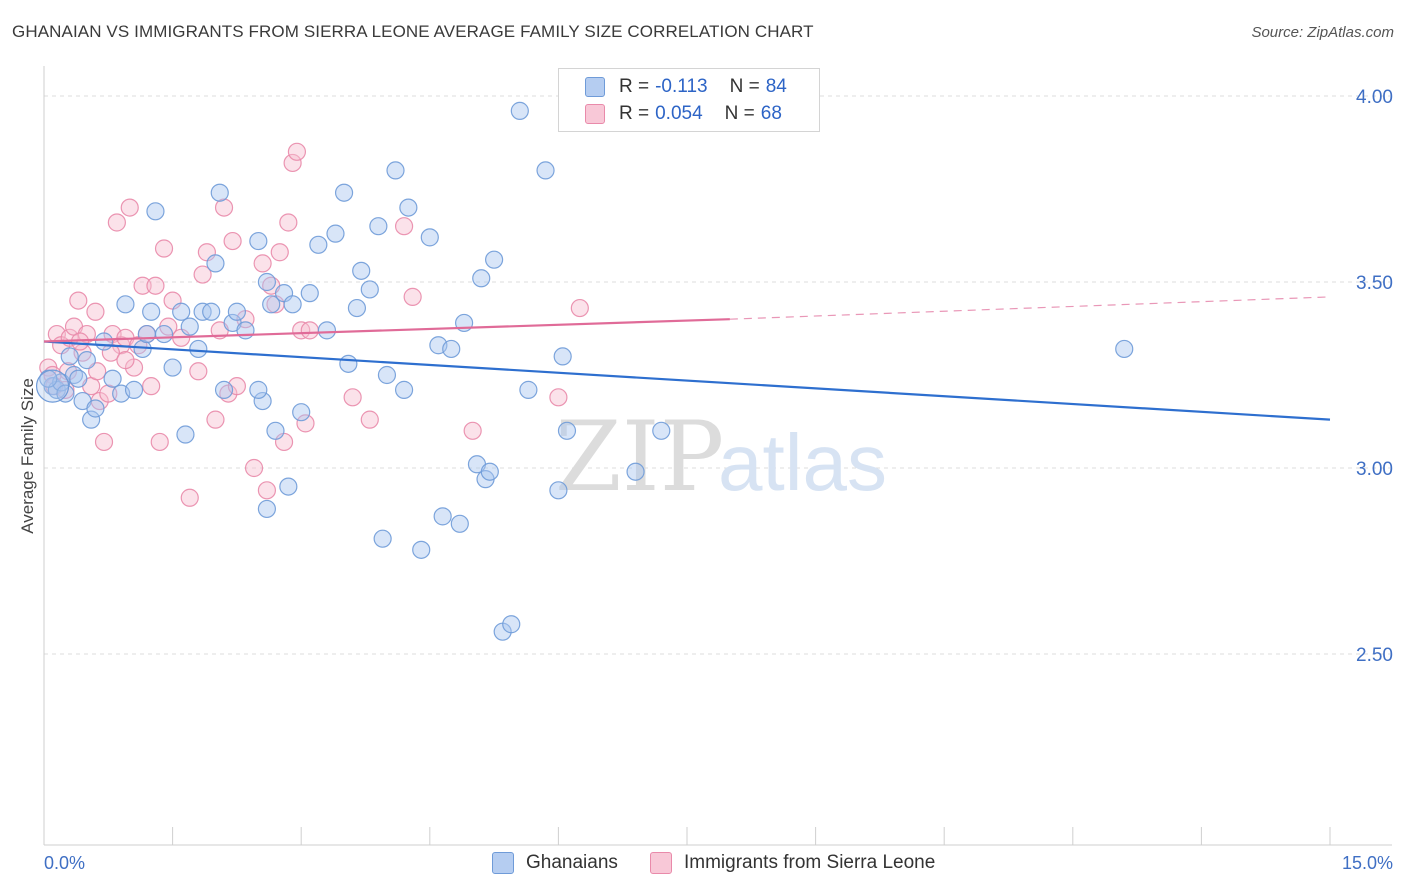 The width and height of the screenshot is (1406, 892). I want to click on series-swatch-pink, so click(661, 863).